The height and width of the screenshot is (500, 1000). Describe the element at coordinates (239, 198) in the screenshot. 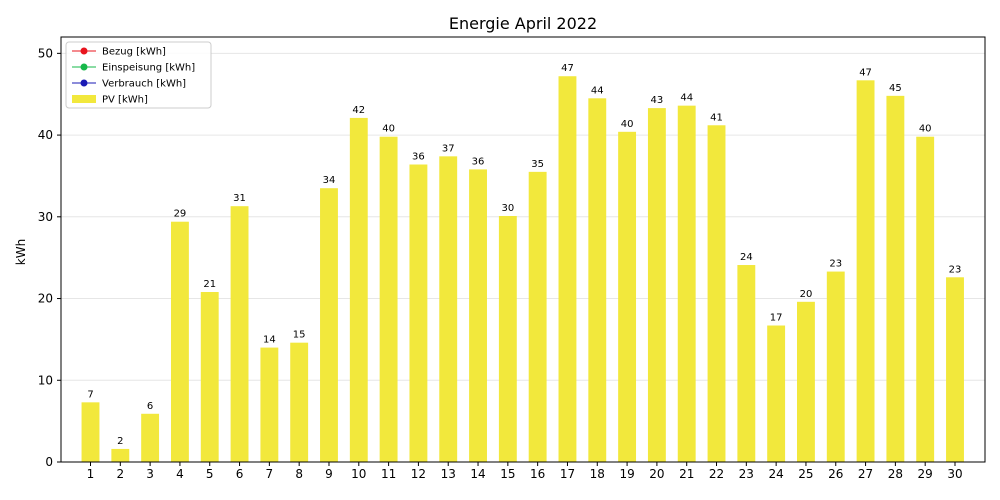

I see `data-label: 31` at that location.